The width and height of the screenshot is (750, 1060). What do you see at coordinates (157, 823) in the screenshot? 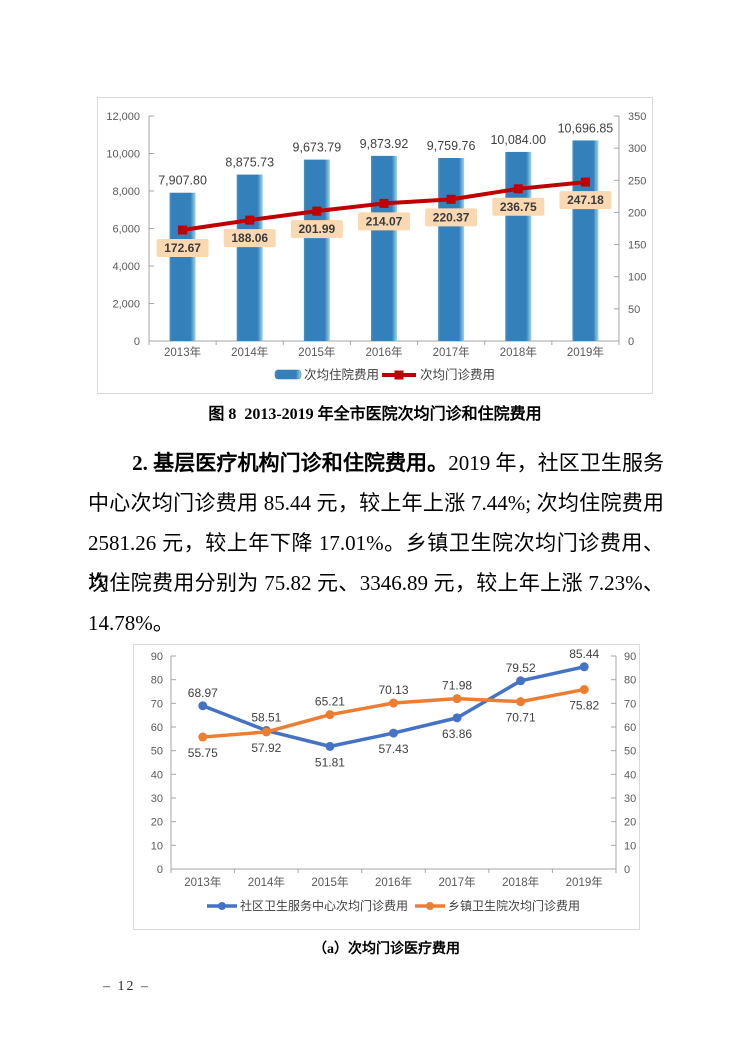
I see `left-axis-tick-label: 20` at bounding box center [157, 823].